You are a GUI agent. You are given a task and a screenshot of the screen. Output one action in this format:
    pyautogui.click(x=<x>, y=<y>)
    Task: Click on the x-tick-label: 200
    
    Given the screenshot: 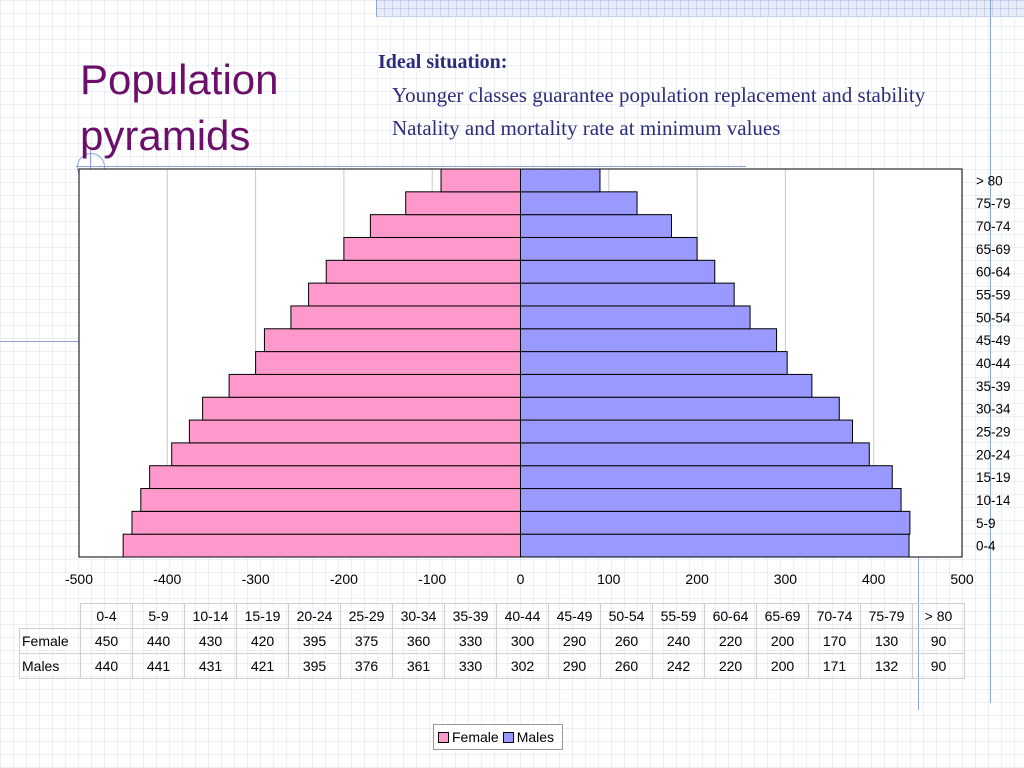 What is the action you would take?
    pyautogui.click(x=697, y=579)
    